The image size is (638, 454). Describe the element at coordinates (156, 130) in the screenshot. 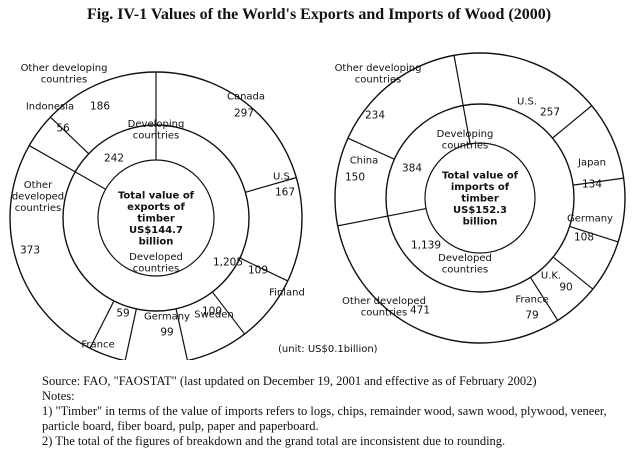

I see `exports-inner-label-0: Developing countries` at that location.